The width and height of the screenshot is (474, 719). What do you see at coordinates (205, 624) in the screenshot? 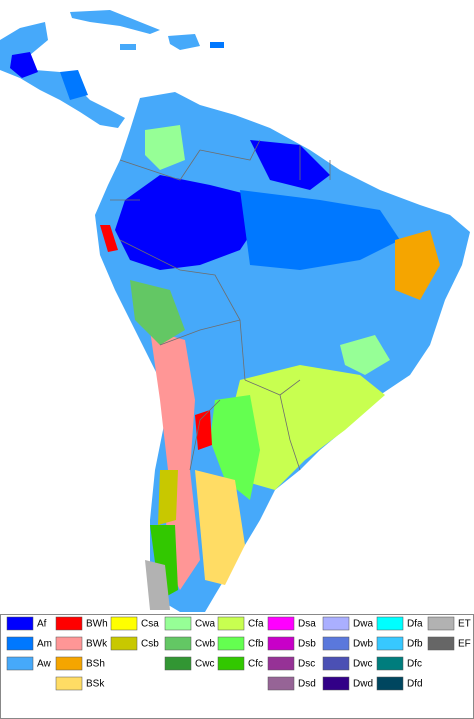
I see `legend-label: Cwa` at bounding box center [205, 624].